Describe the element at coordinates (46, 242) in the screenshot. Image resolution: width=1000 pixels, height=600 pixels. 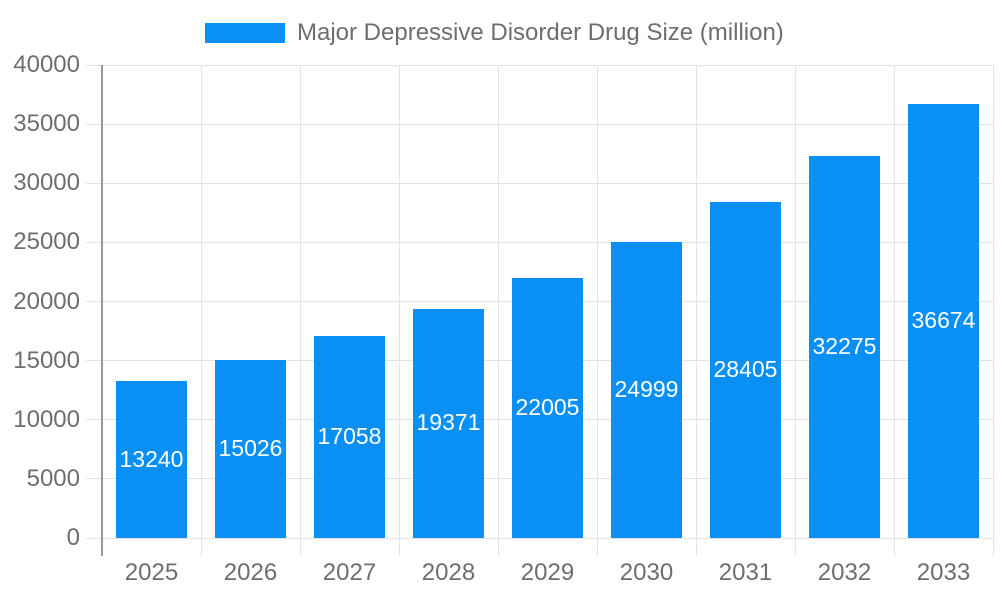
I see `y-axis-tick-label: 25000` at that location.